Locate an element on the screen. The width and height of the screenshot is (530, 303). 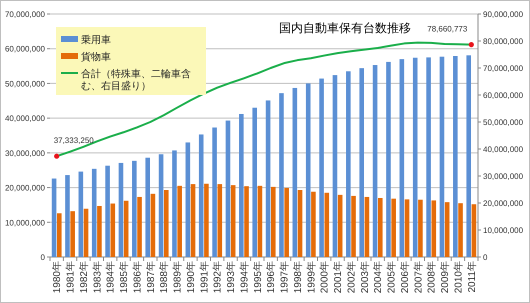
y2-tick-label: 30,000,000 is located at coordinates (503, 176).